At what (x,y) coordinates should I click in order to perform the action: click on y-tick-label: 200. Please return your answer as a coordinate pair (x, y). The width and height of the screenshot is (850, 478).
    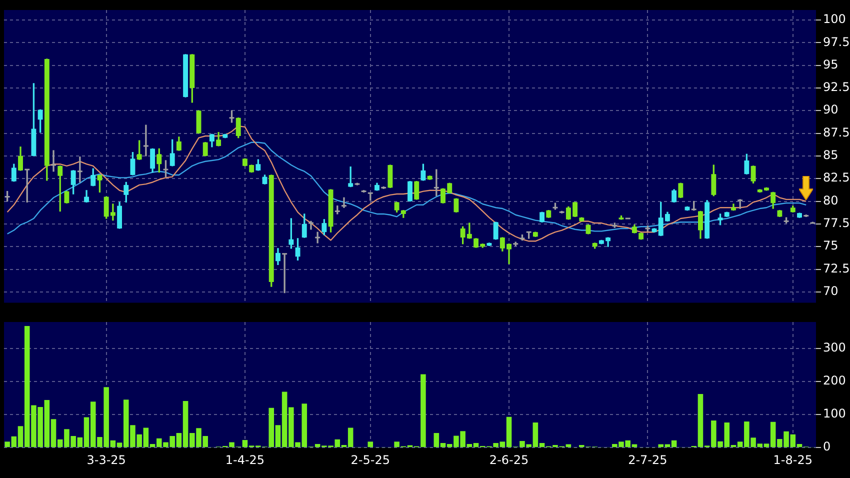
    Looking at the image, I should click on (834, 381).